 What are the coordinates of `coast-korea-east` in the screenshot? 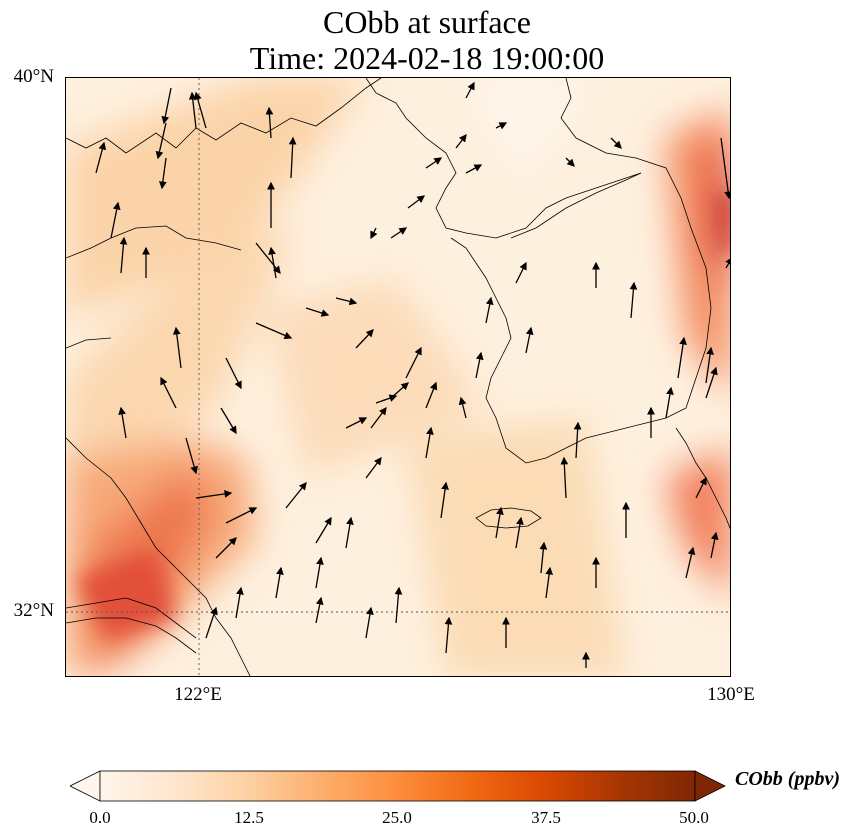 It's located at (636, 251).